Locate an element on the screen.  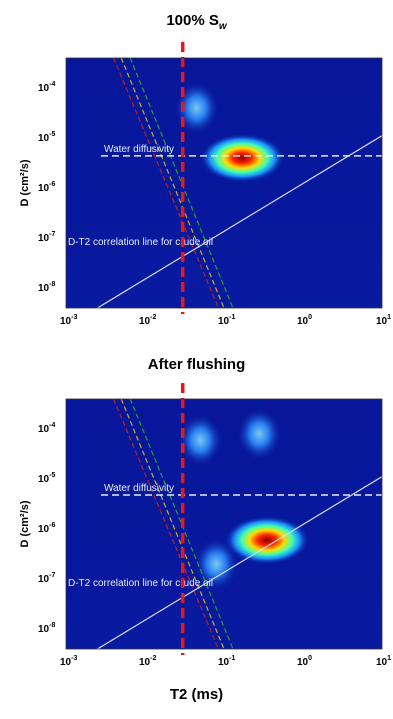
panel1-title-text: 100% S is located at coordinates (192, 20).